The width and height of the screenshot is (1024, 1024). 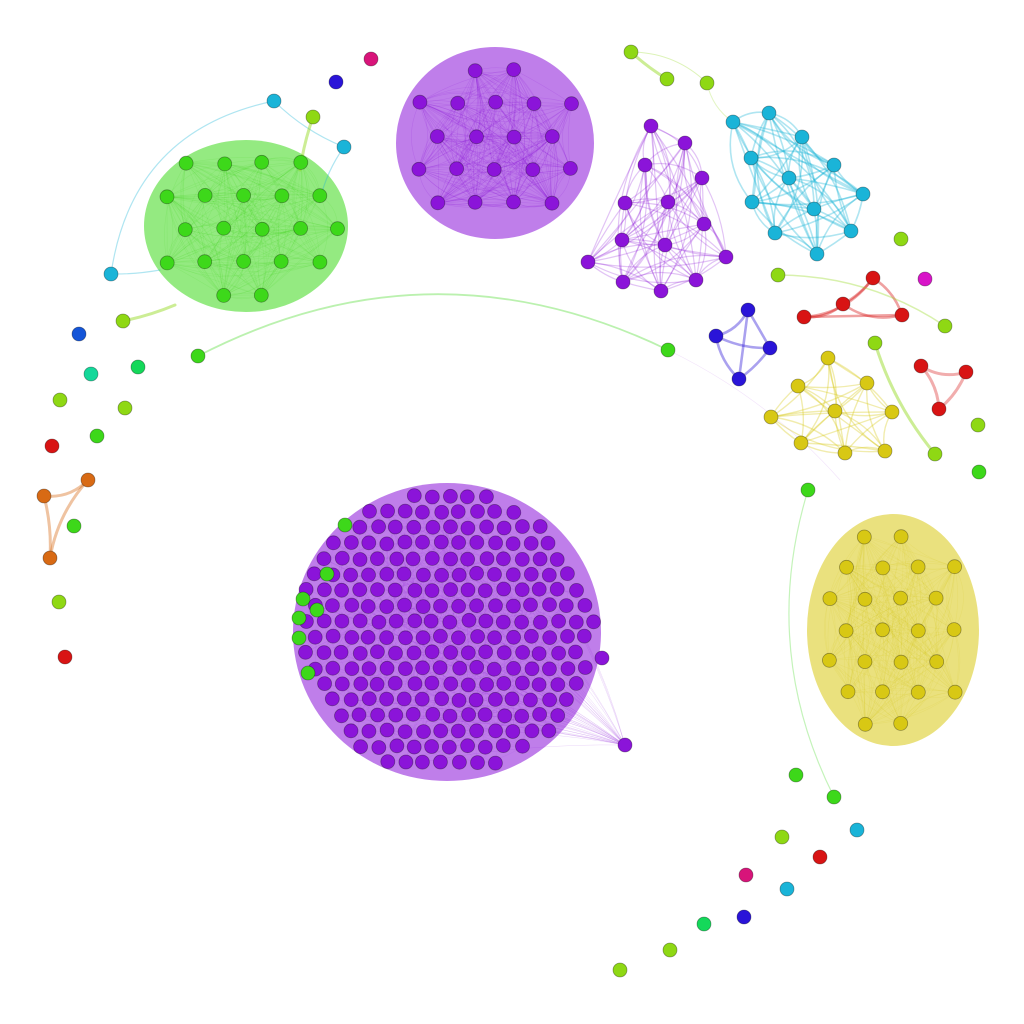 What do you see at coordinates (661, 291) in the screenshot?
I see `purple-small-node` at bounding box center [661, 291].